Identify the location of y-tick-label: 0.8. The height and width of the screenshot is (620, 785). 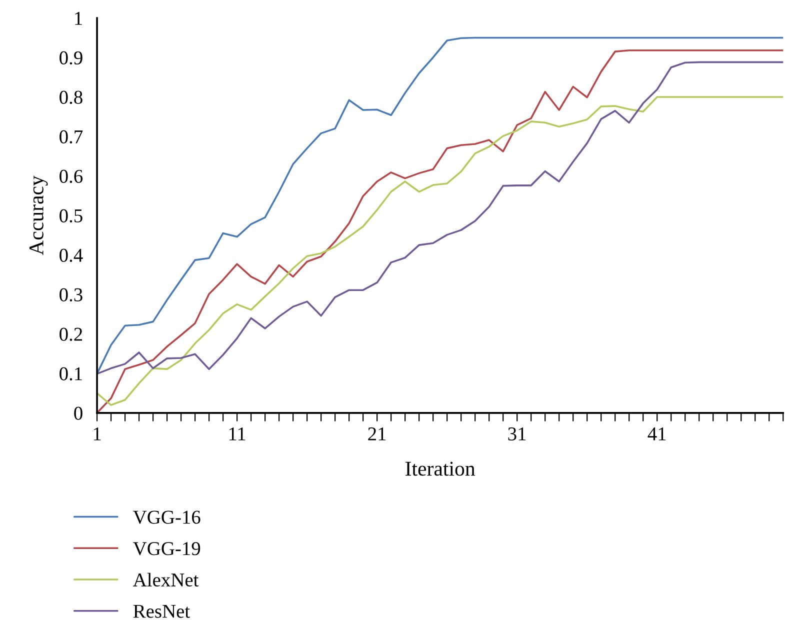
(71, 97).